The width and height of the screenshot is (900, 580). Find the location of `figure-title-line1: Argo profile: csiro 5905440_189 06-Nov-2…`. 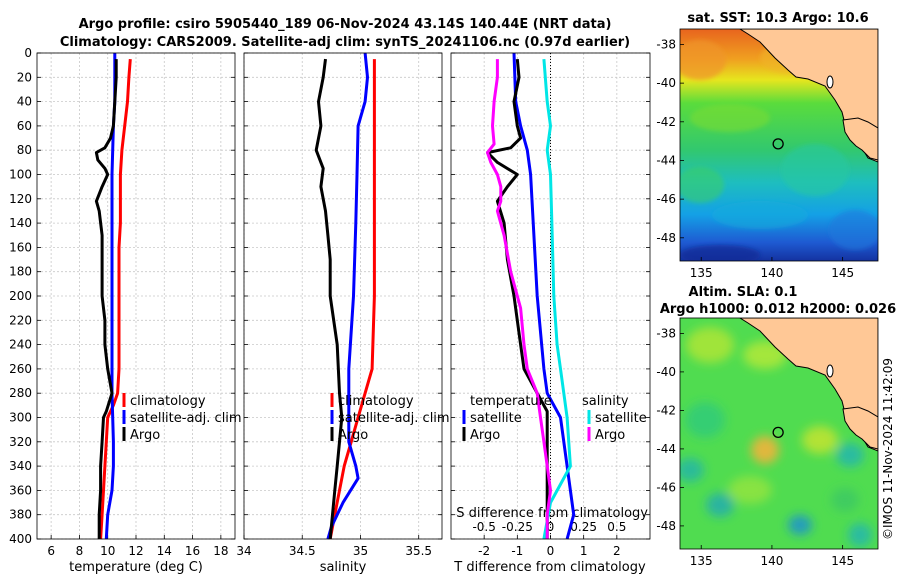

figure-title-line1: Argo profile: csiro 5905440_189 06-Nov-2… is located at coordinates (345, 24).